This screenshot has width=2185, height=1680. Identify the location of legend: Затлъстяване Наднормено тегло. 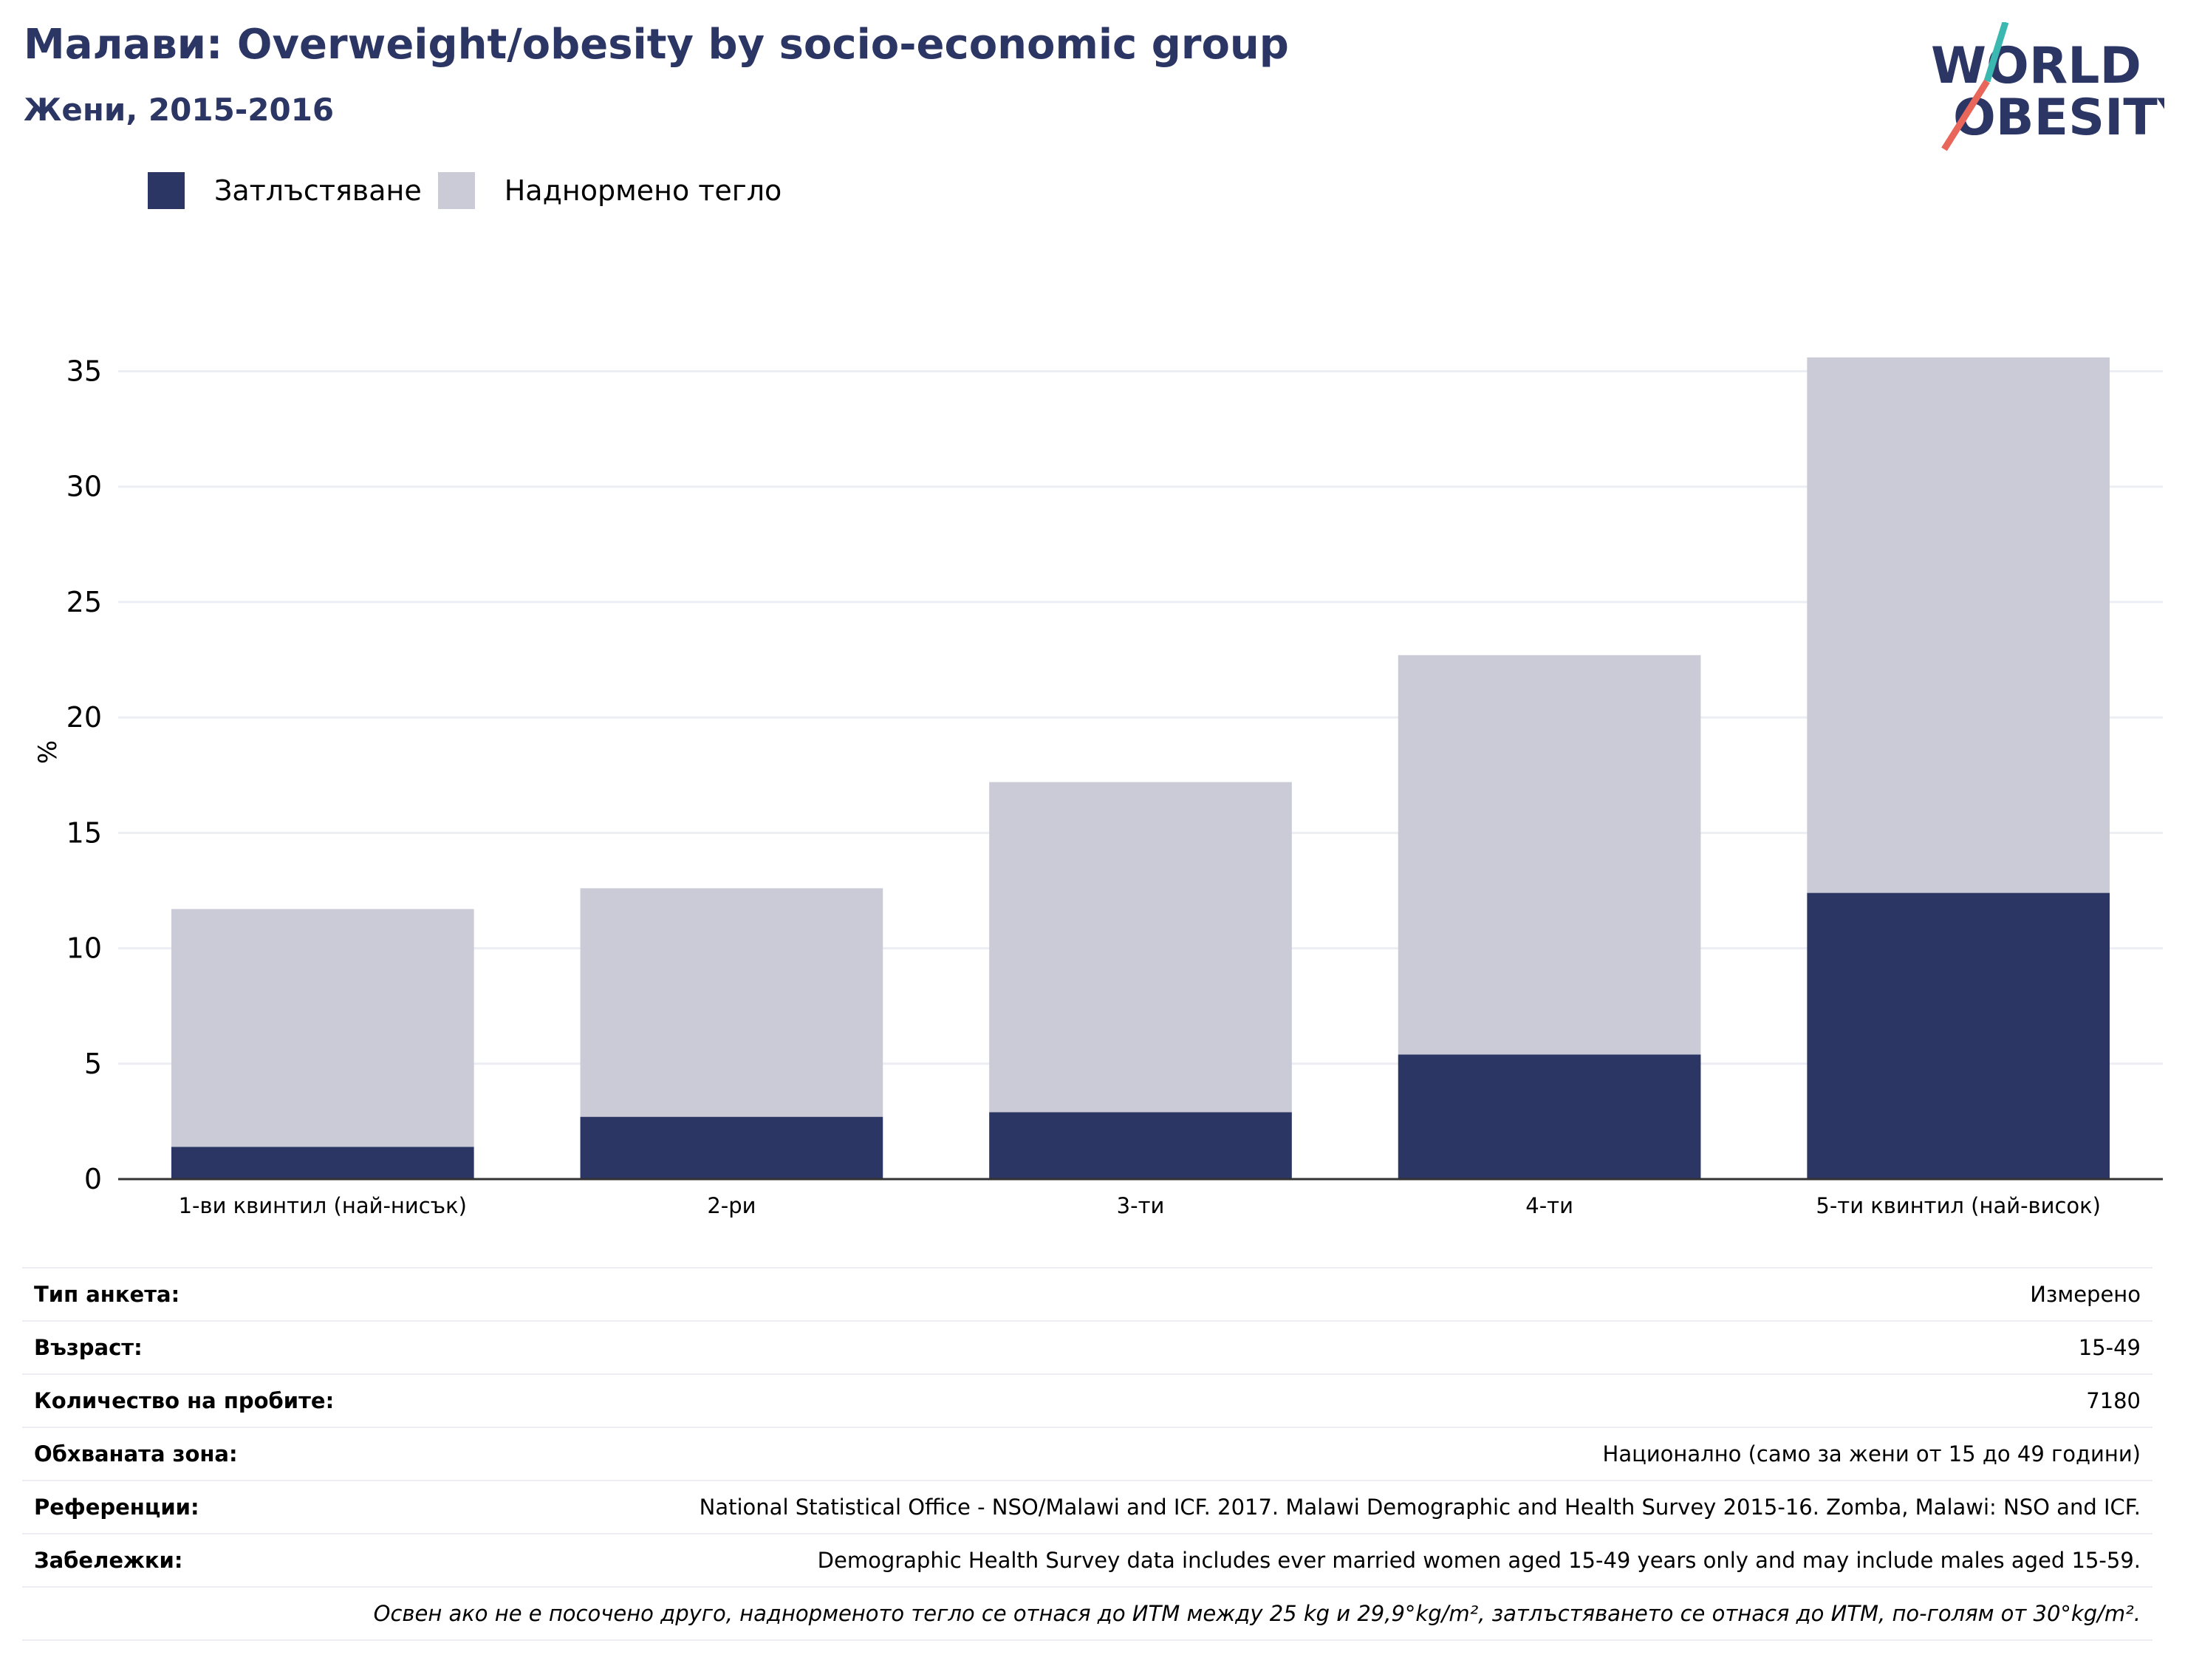
(473, 190).